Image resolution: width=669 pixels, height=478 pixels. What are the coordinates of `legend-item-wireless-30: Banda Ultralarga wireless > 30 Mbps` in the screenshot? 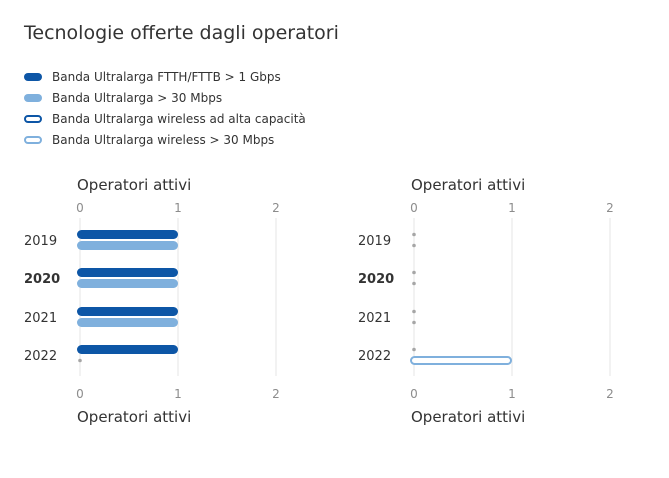 It's located at (165, 139).